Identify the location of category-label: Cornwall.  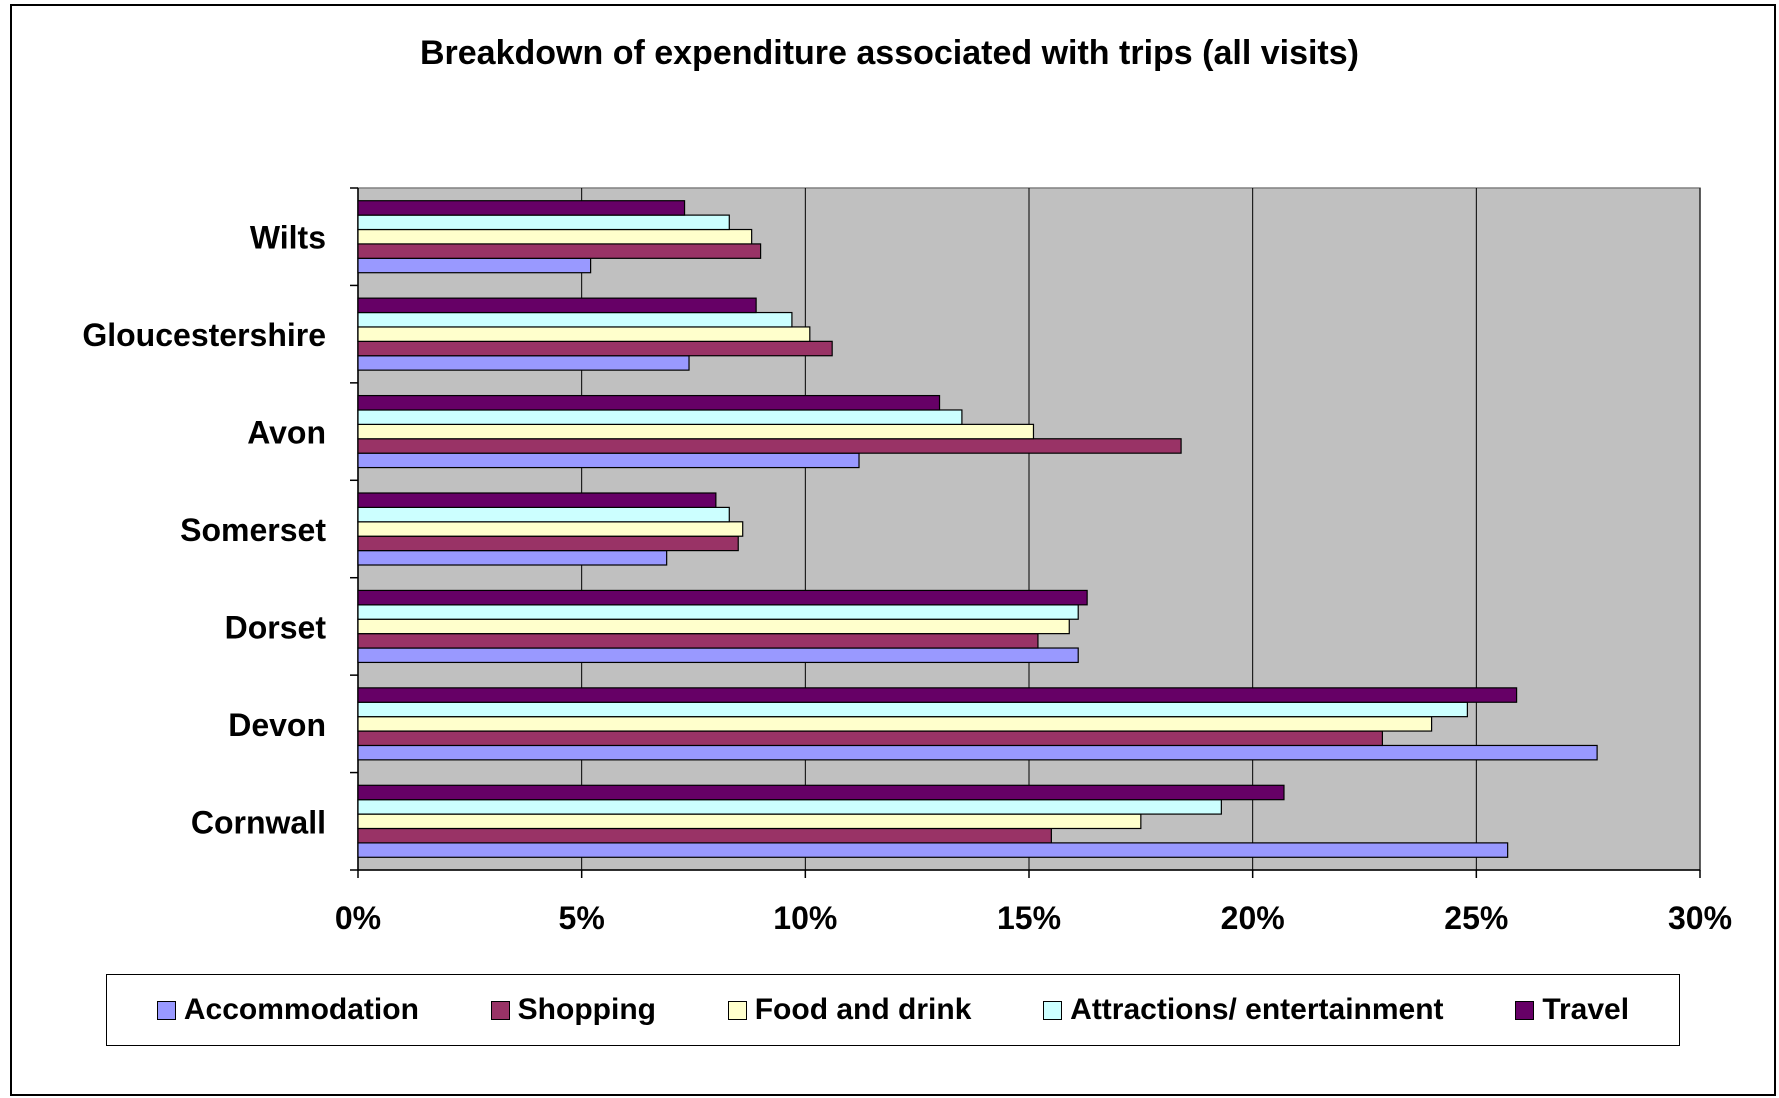
(258, 822).